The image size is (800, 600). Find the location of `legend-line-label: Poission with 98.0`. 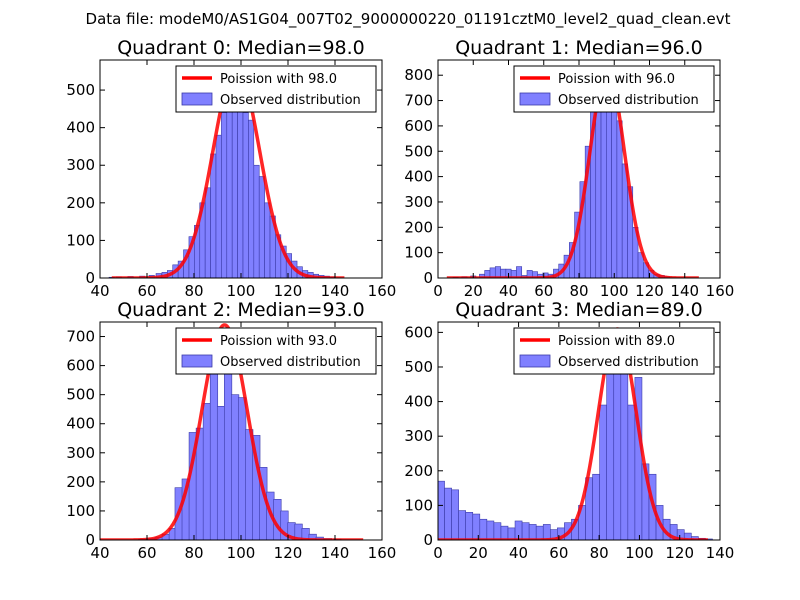

legend-line-label: Poission with 98.0 is located at coordinates (278, 79).